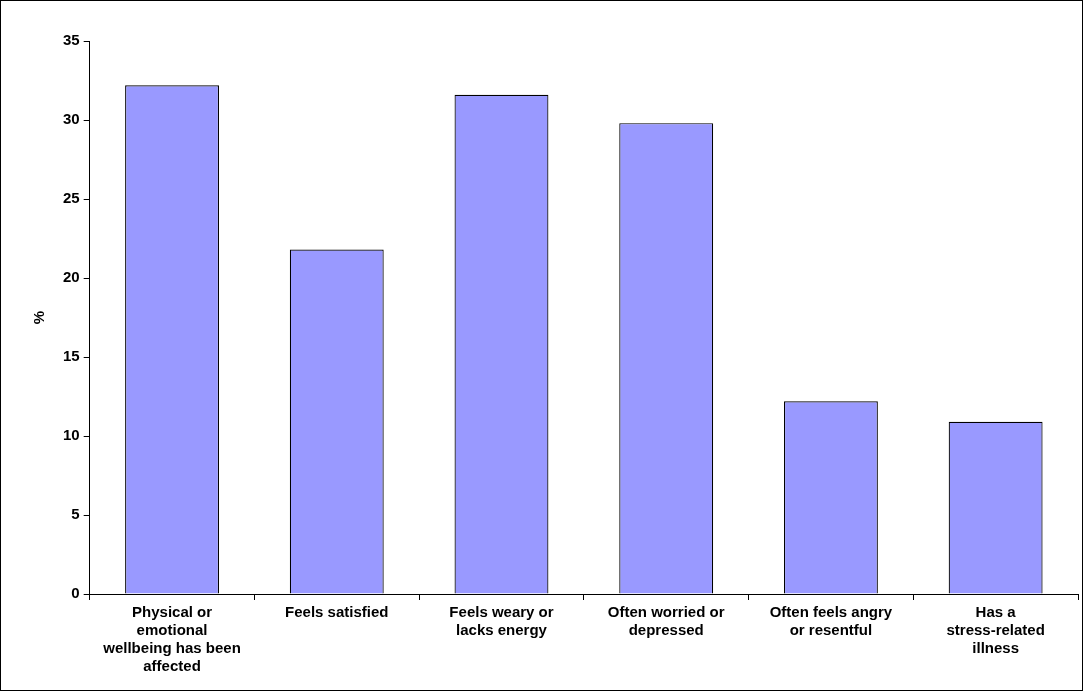 This screenshot has width=1083, height=691. What do you see at coordinates (666, 621) in the screenshot?
I see `x-tick-label: Often worried or depressed` at bounding box center [666, 621].